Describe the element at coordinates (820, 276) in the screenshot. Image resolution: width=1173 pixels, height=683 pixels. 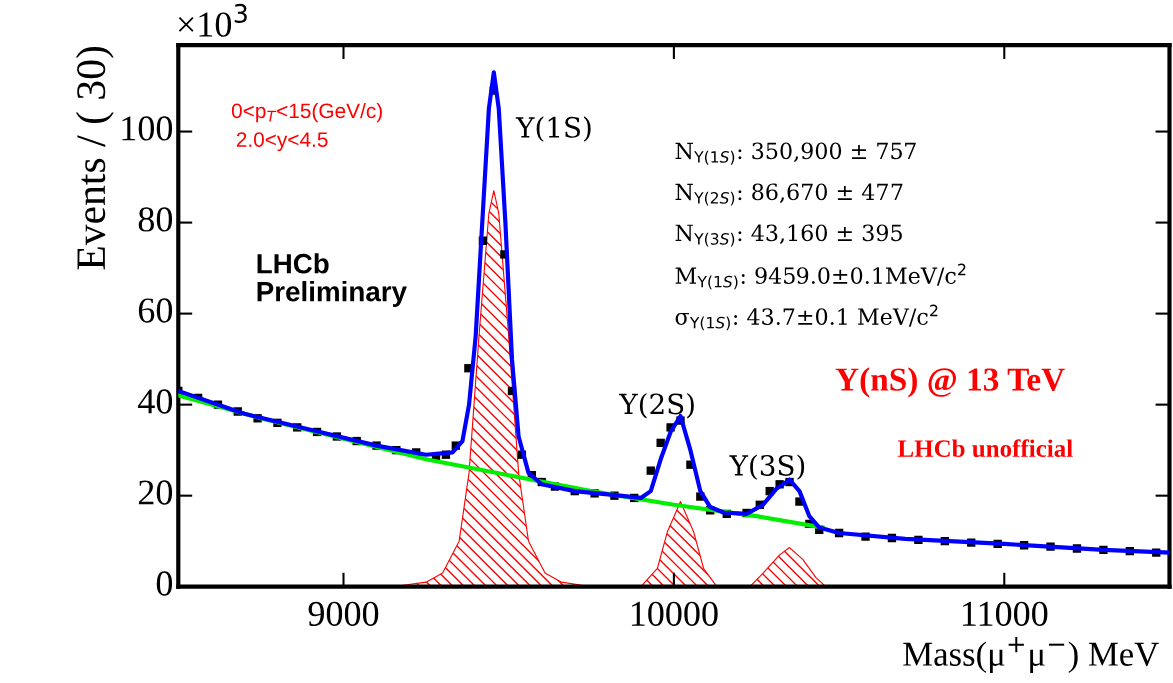
I see `annotation: M$_{Υ(1S)}$: 9459.0±0.1MeV/c$^{2}$` at that location.